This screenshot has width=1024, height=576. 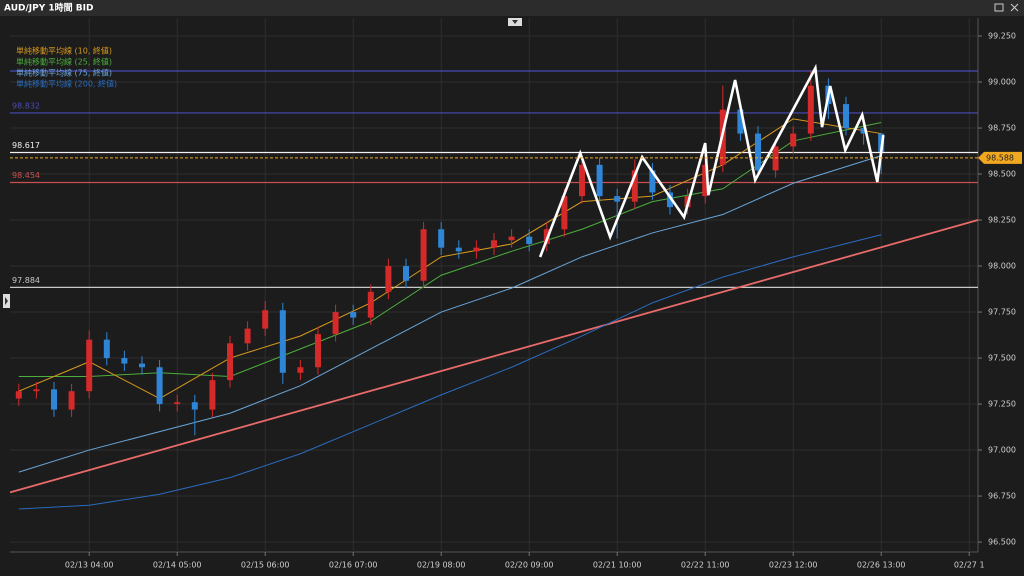 I want to click on x-tick-label: 02/20 09:00, so click(x=529, y=565).